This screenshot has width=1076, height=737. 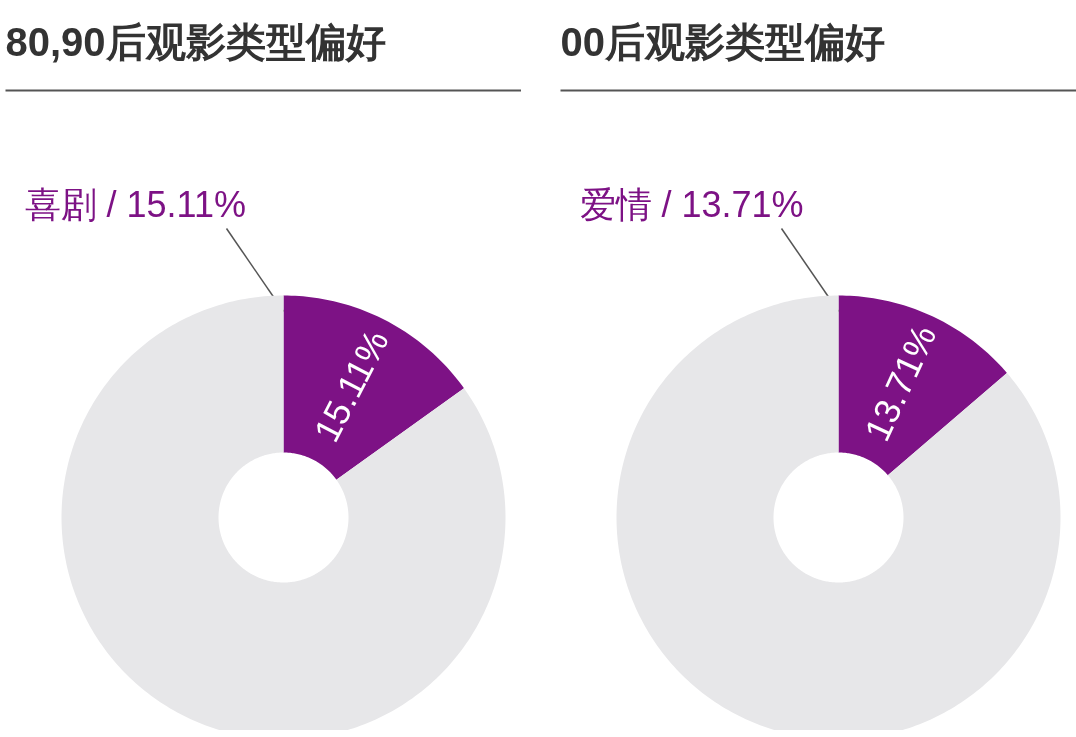 I want to click on slice-label: 喜剧 / 15.11%, so click(x=135, y=204).